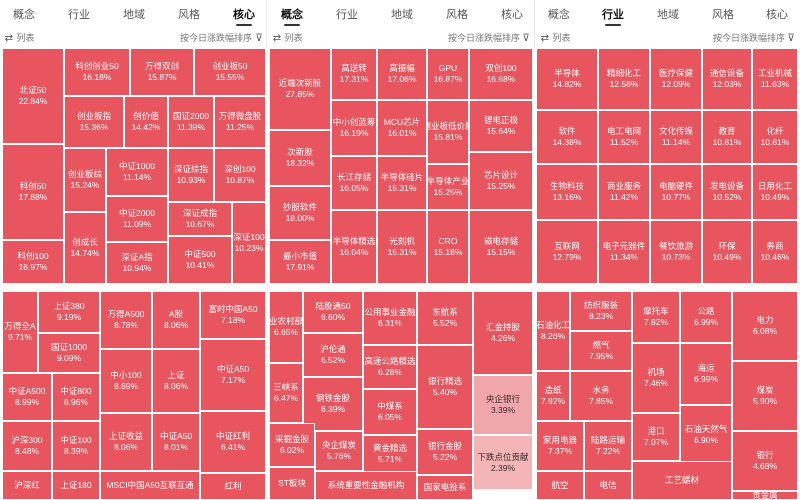 The height and width of the screenshot is (500, 800). Describe the element at coordinates (76, 485) in the screenshot. I see `heatmap-tile: 上证180` at that location.